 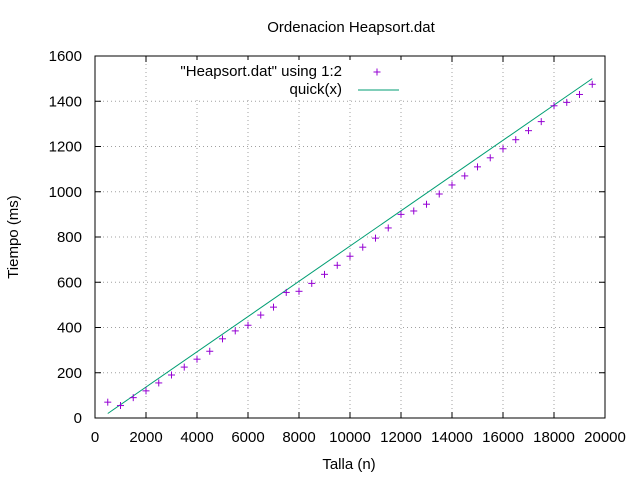 What do you see at coordinates (605, 437) in the screenshot?
I see `x-tick-label: 20000` at bounding box center [605, 437].